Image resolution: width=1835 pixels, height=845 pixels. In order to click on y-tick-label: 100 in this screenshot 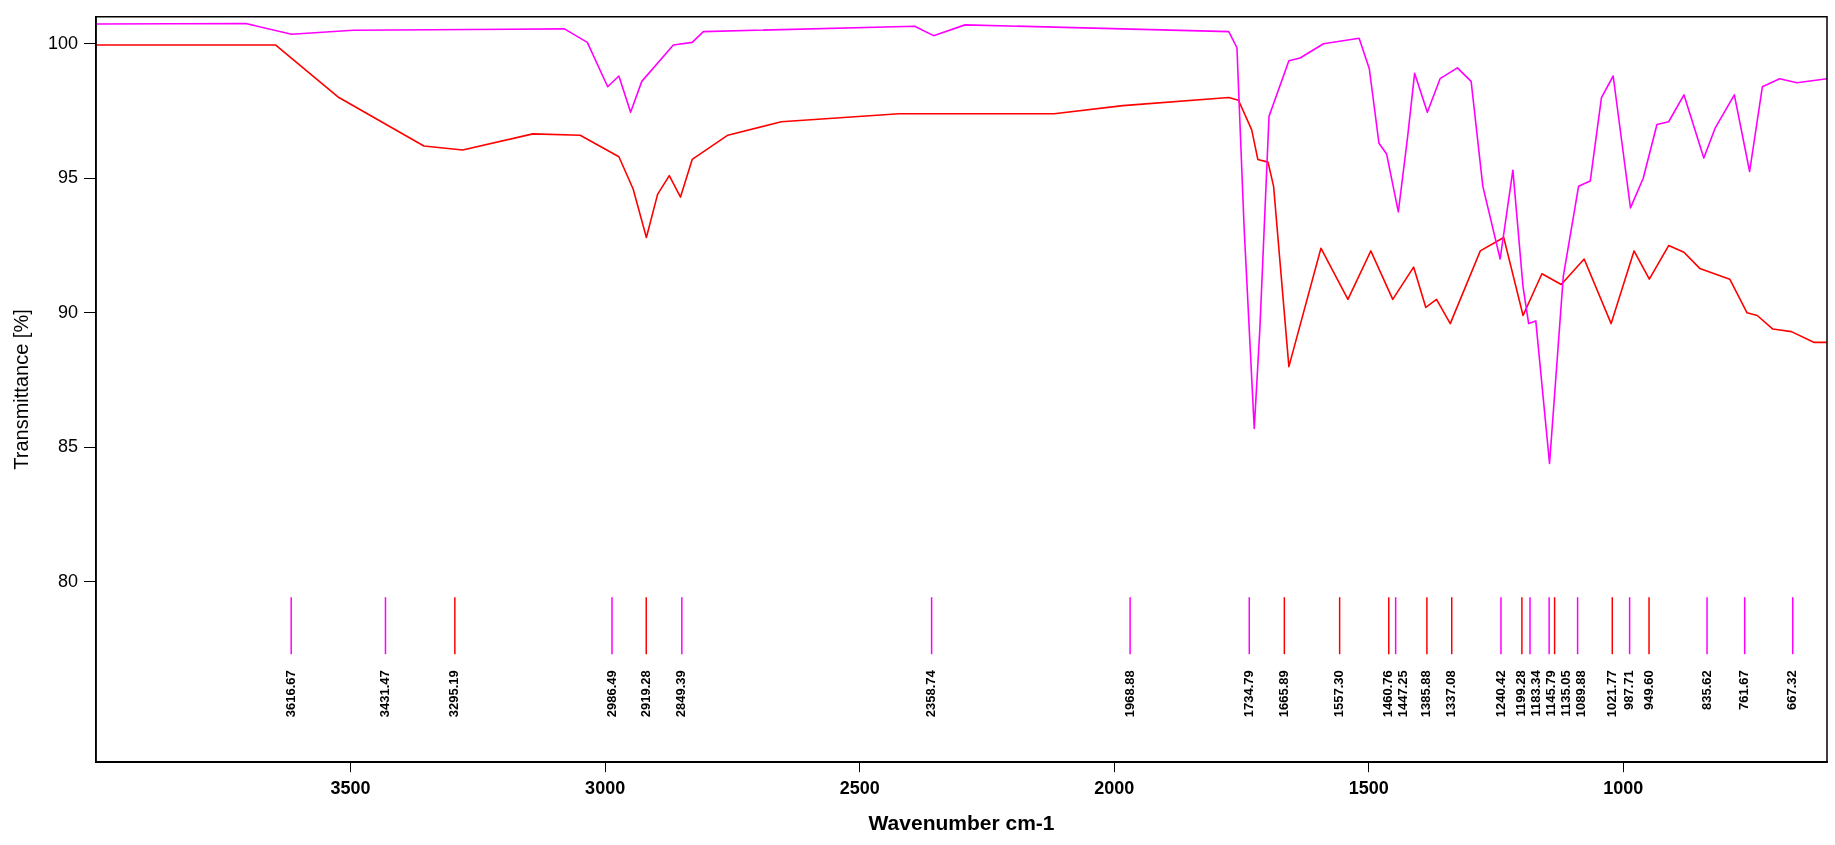, I will do `click(63, 42)`.